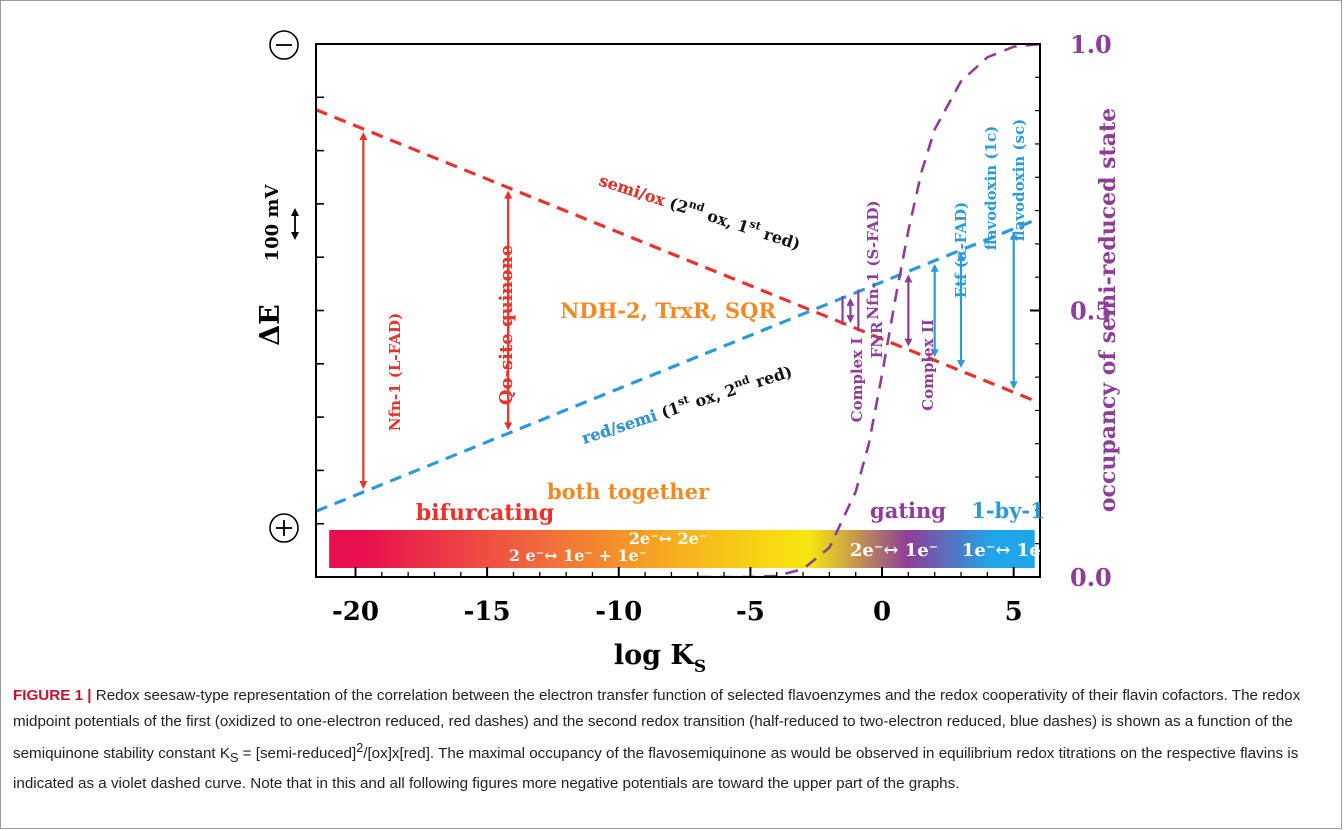  What do you see at coordinates (360, 748) in the screenshot?
I see `caption-sup: 2` at bounding box center [360, 748].